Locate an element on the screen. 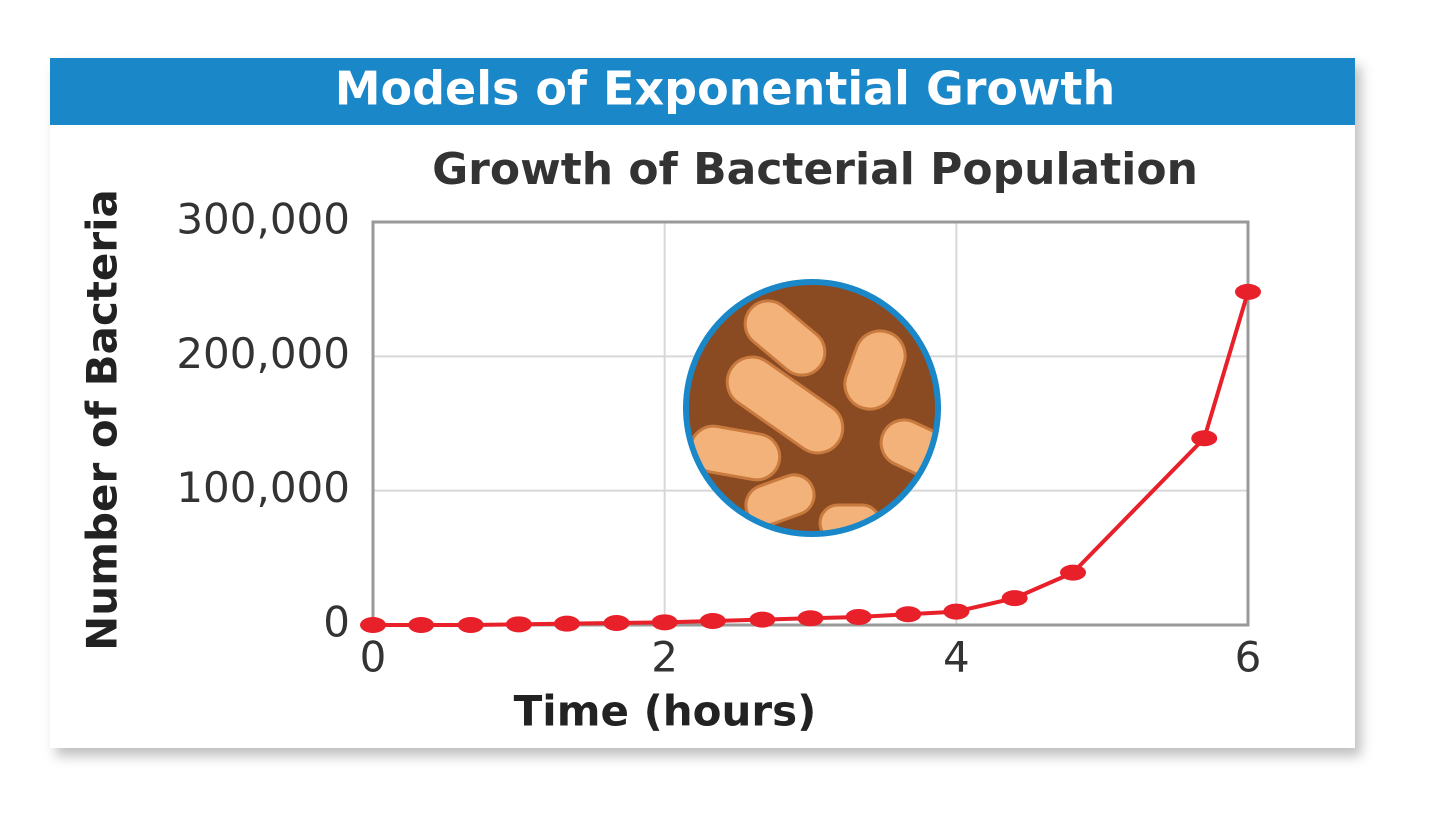 This screenshot has height=813, width=1440. header-bar is located at coordinates (702, 91).